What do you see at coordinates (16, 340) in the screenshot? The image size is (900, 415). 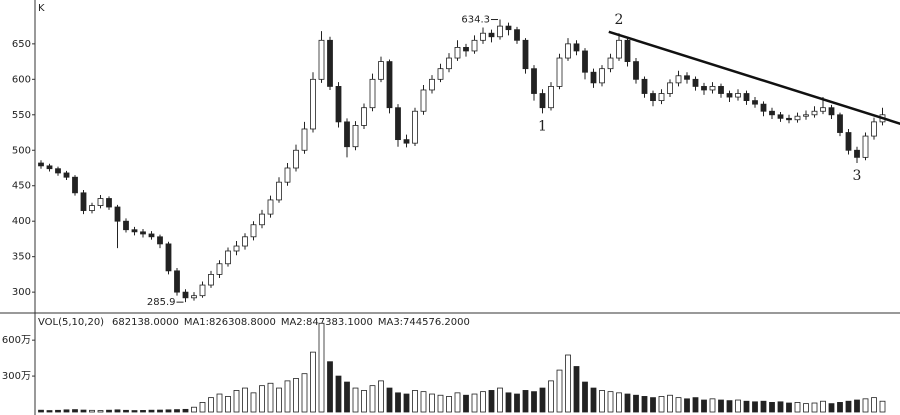 I see `y-tick-label: 600万` at bounding box center [16, 340].